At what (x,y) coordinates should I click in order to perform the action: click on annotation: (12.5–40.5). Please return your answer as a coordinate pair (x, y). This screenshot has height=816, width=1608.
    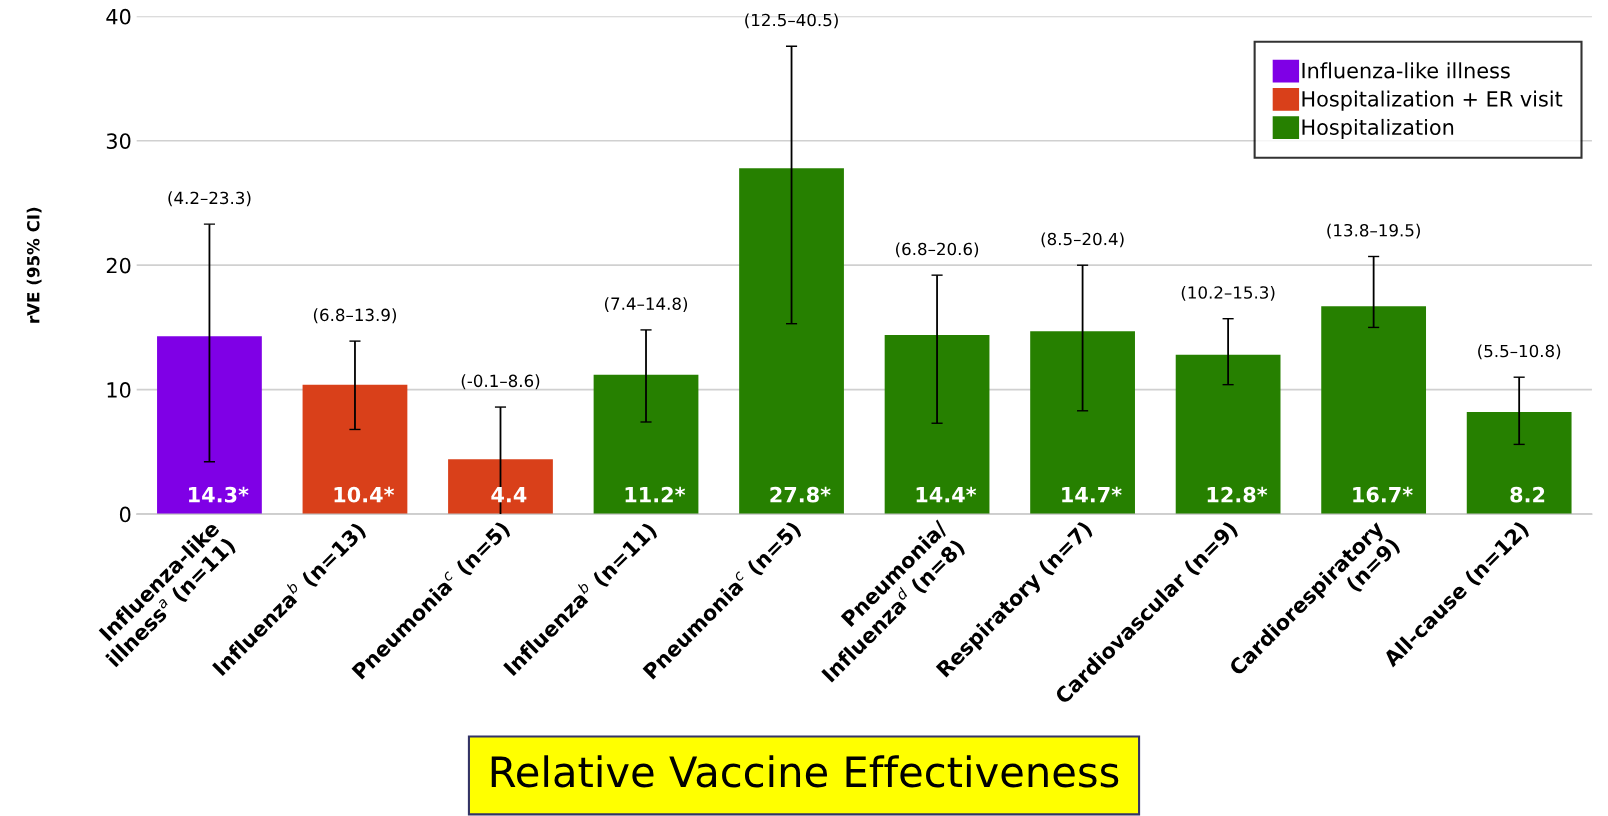
    Looking at the image, I should click on (791, 21).